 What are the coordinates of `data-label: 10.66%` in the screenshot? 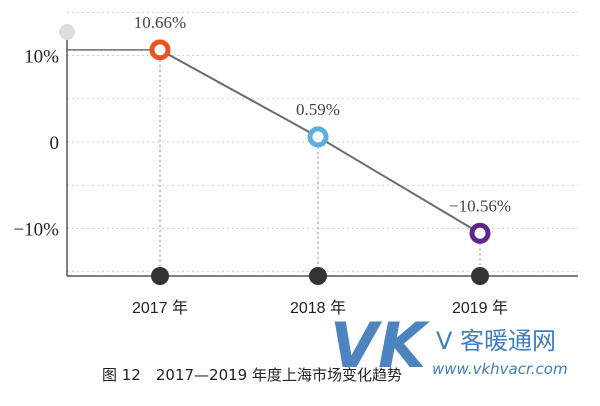 It's located at (160, 22).